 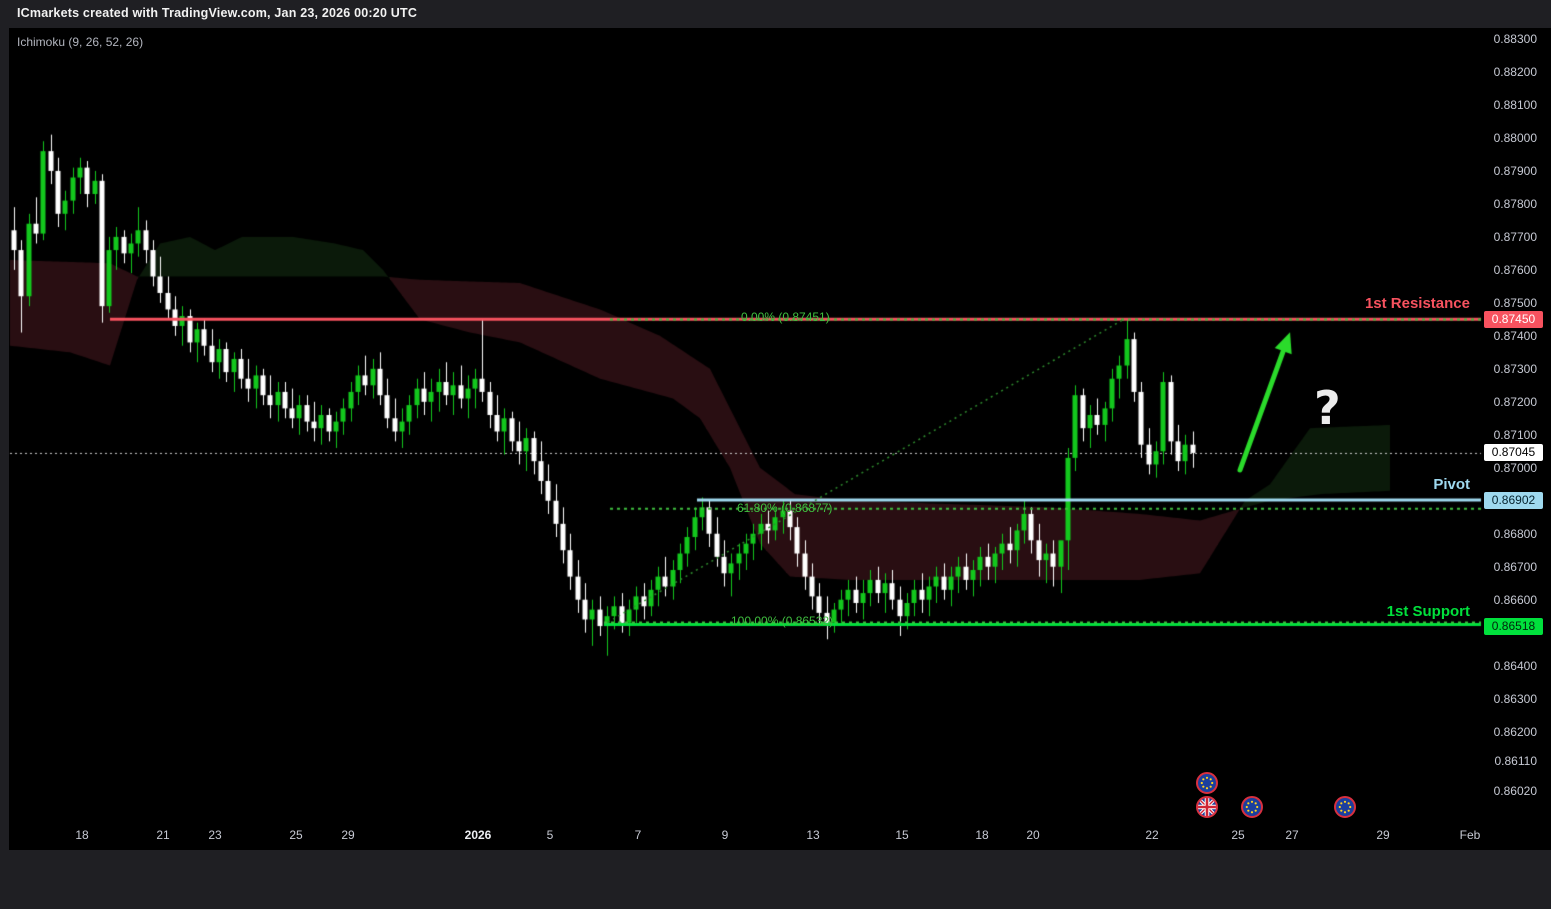 What do you see at coordinates (1033, 835) in the screenshot?
I see `time-axis-label: 20` at bounding box center [1033, 835].